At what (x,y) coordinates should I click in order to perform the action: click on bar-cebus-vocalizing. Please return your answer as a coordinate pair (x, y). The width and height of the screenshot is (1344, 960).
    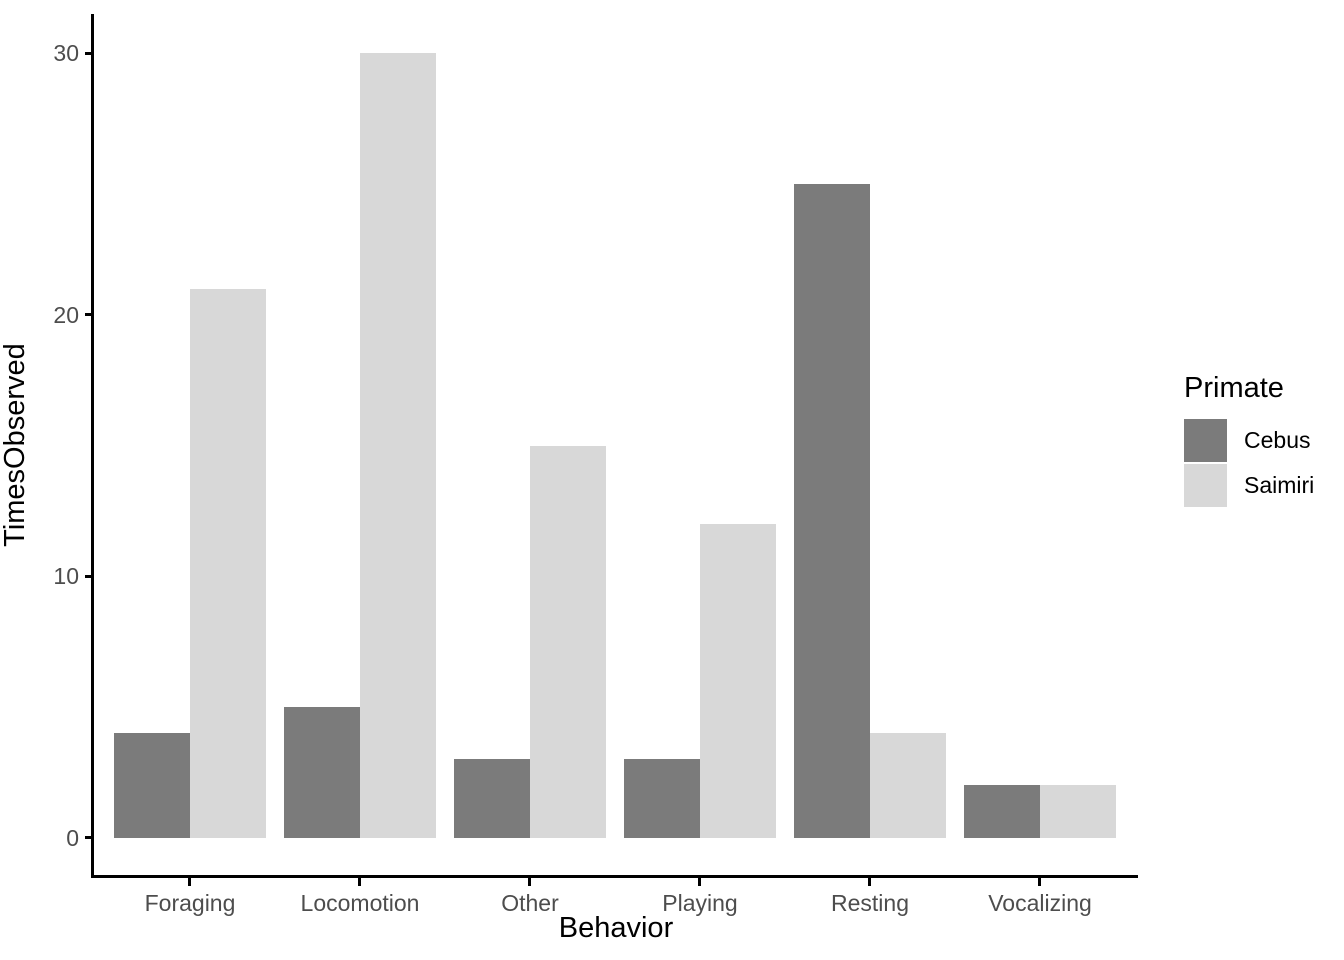
    Looking at the image, I should click on (1002, 811).